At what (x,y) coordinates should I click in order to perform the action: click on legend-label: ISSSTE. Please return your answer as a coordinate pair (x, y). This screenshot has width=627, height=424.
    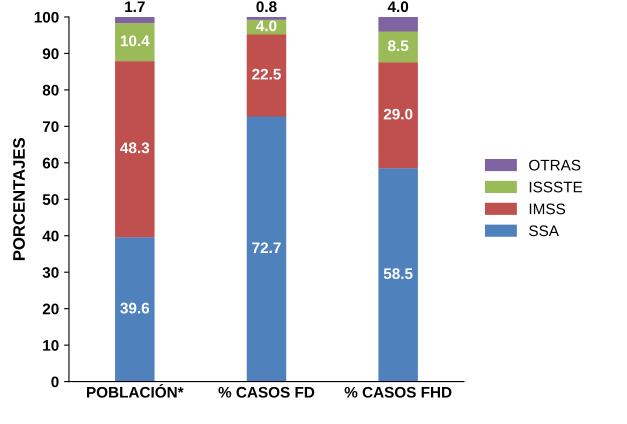
    Looking at the image, I should click on (556, 187).